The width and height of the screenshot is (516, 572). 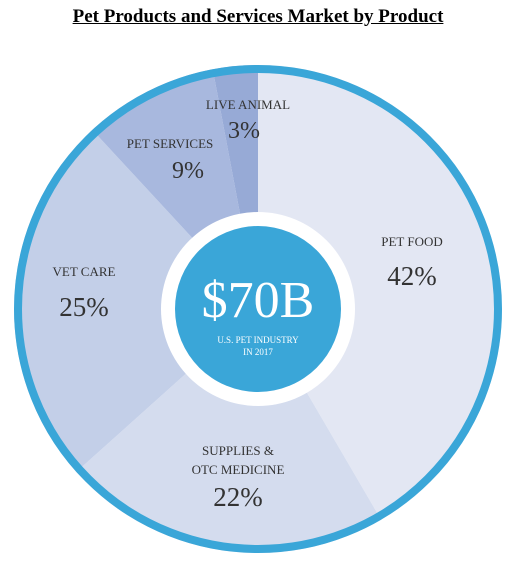 I want to click on slice-label-vet-care: VET CARE, so click(x=84, y=271).